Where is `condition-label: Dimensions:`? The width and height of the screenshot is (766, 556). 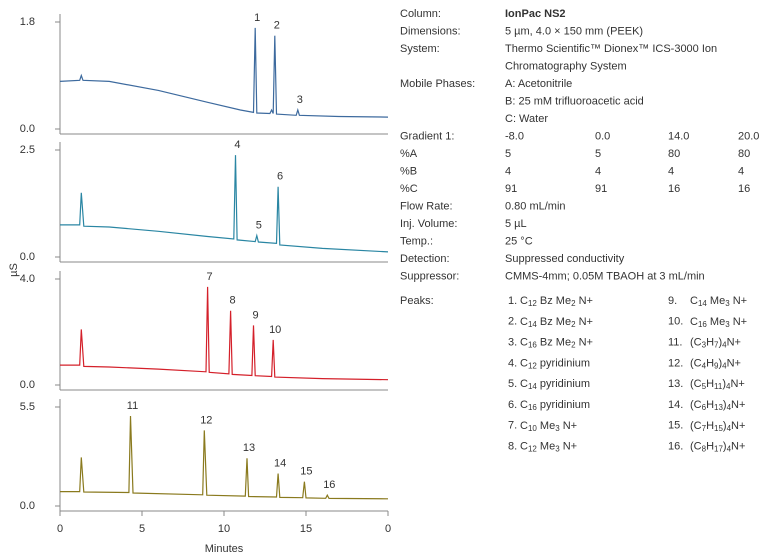
condition-label: Dimensions: is located at coordinates (430, 31).